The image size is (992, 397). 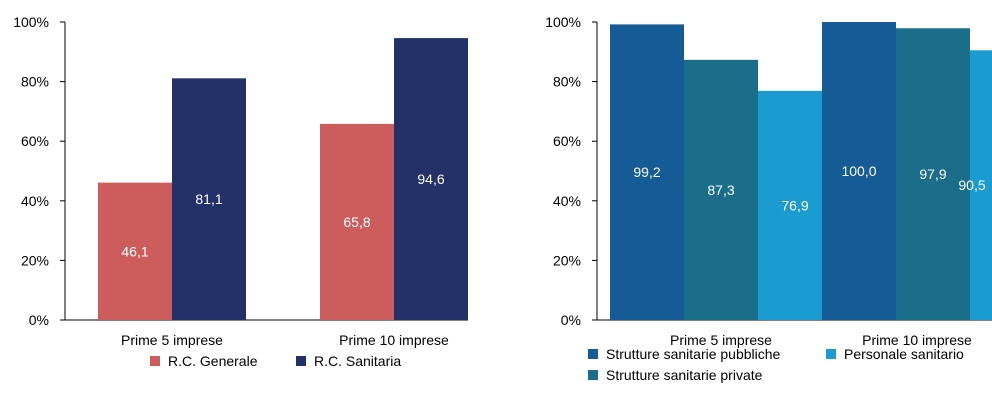 I want to click on legend-label-2-1: Strutture sanitarie pubbliche, so click(x=693, y=354).